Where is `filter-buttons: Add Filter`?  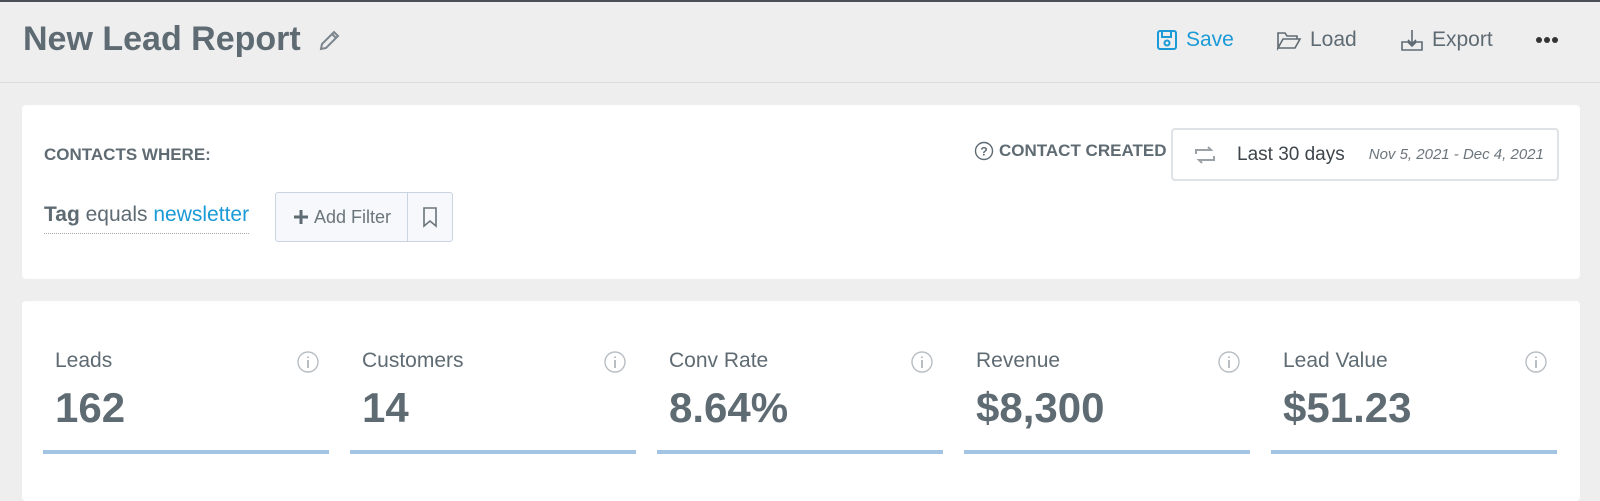
filter-buttons: Add Filter is located at coordinates (364, 217).